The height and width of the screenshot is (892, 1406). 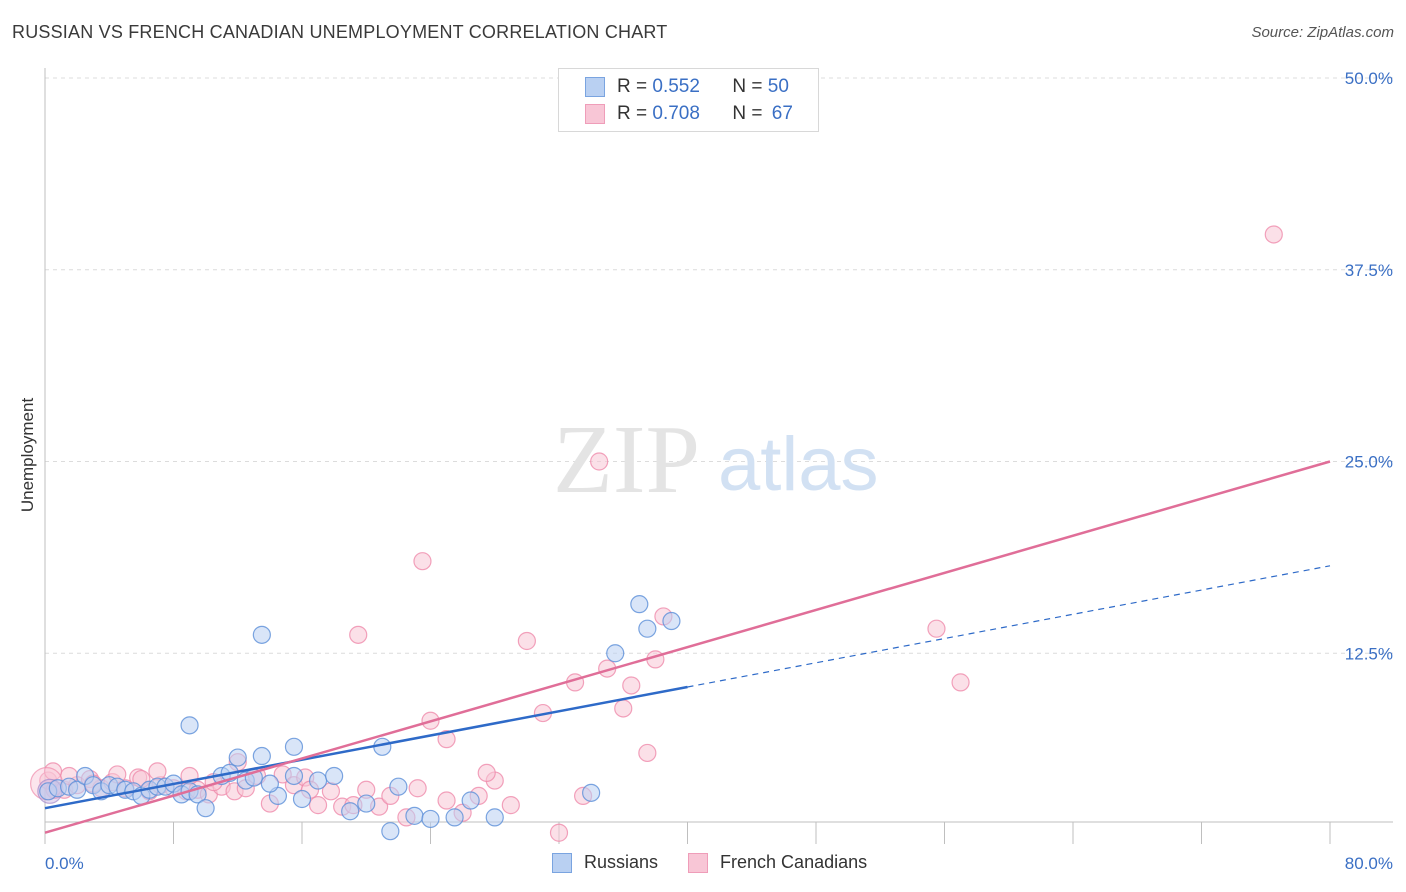 What do you see at coordinates (1369, 653) in the screenshot?
I see `y-tick-label: 12.5%` at bounding box center [1369, 653].